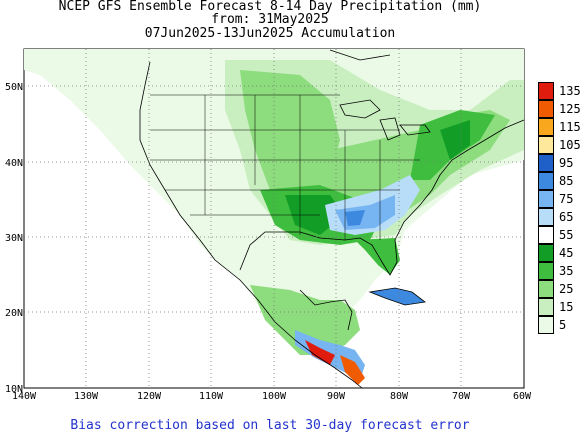  I want to click on lon-label: 70W, so click(461, 396).